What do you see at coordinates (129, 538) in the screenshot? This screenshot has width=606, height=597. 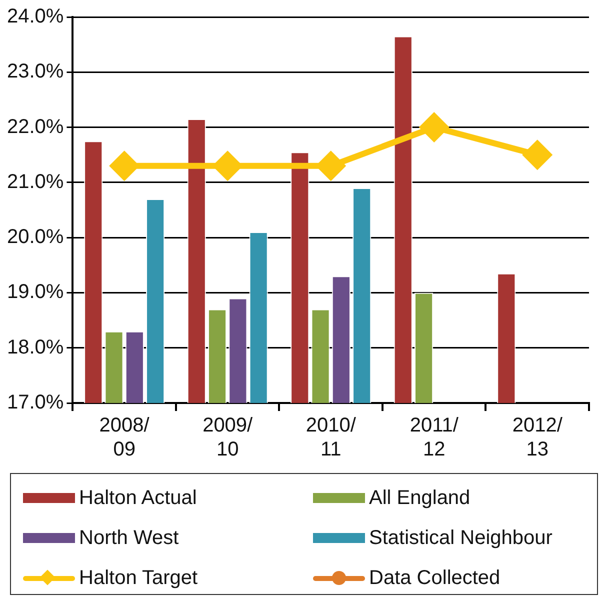 I see `legend-label: North West` at bounding box center [129, 538].